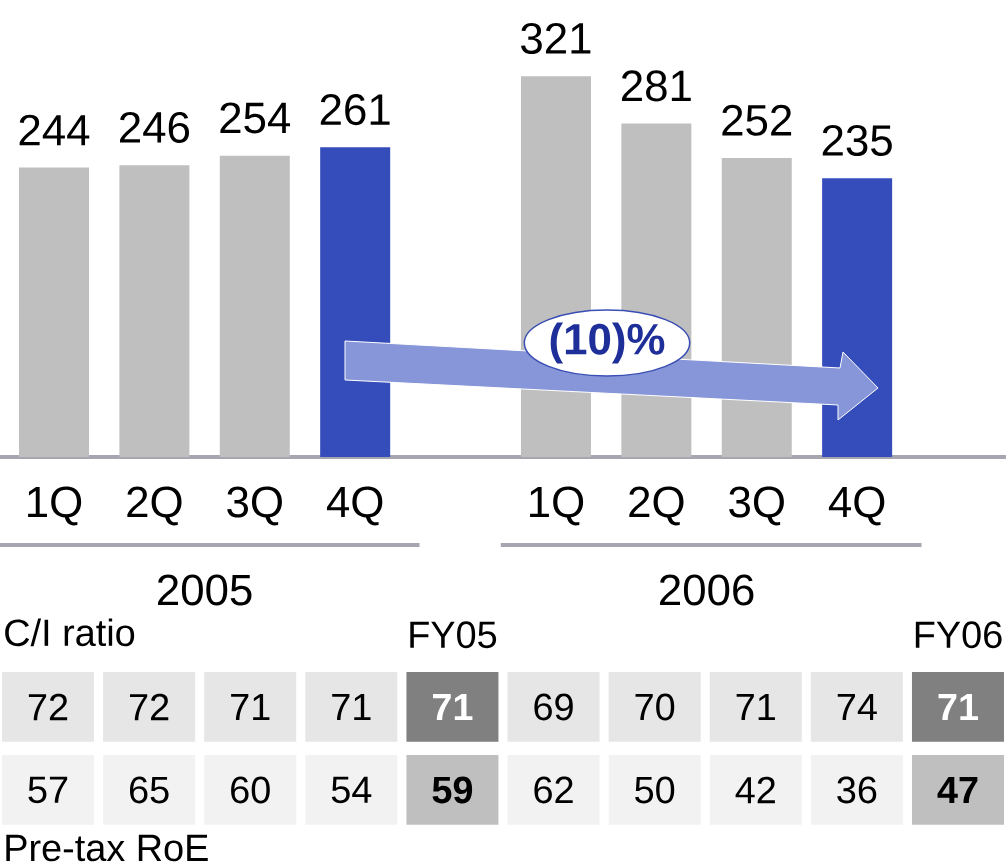 The width and height of the screenshot is (1006, 864). I want to click on data-label: 60, so click(250, 790).